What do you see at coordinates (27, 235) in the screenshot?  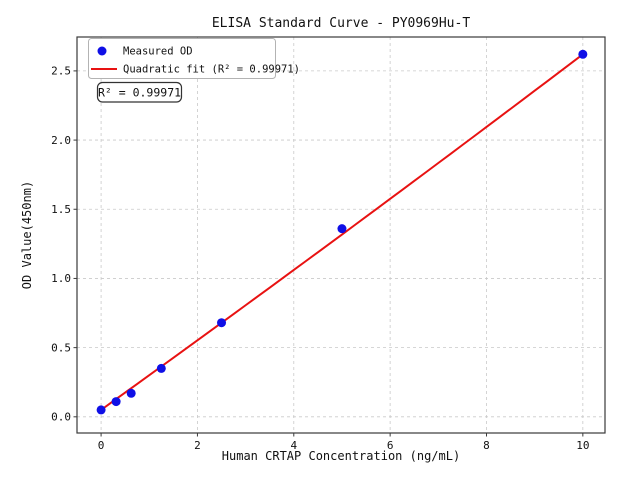 I see `y-axis-label: OD Value(450nm)` at bounding box center [27, 235].